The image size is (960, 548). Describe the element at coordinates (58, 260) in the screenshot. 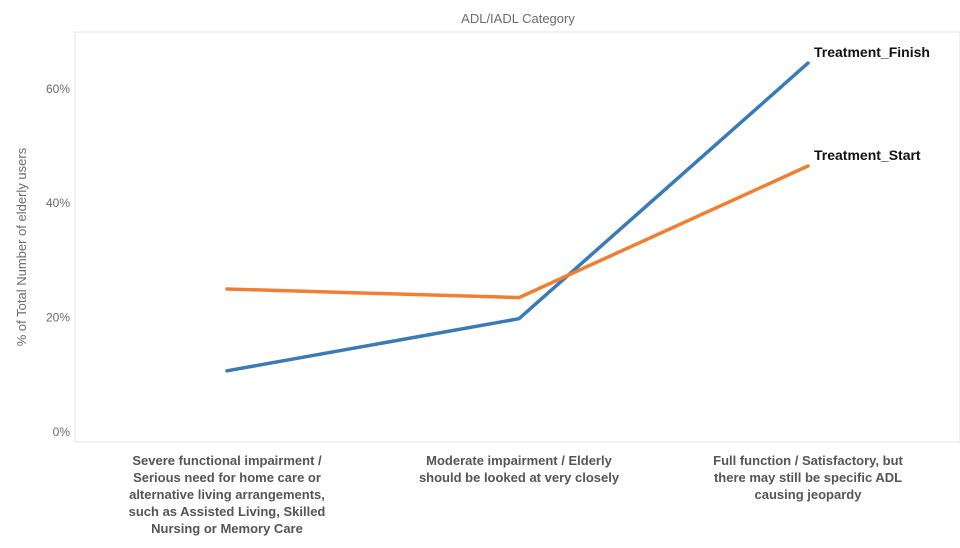

I see `y-tick-labels: 0% 20% 40% 60%` at that location.